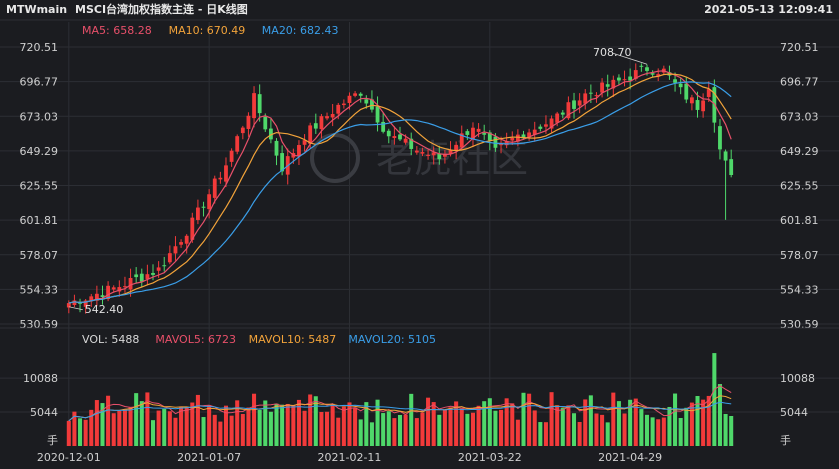 This screenshot has height=469, width=839. What do you see at coordinates (400, 403) in the screenshot?
I see `volume-ma-lines` at bounding box center [400, 403].